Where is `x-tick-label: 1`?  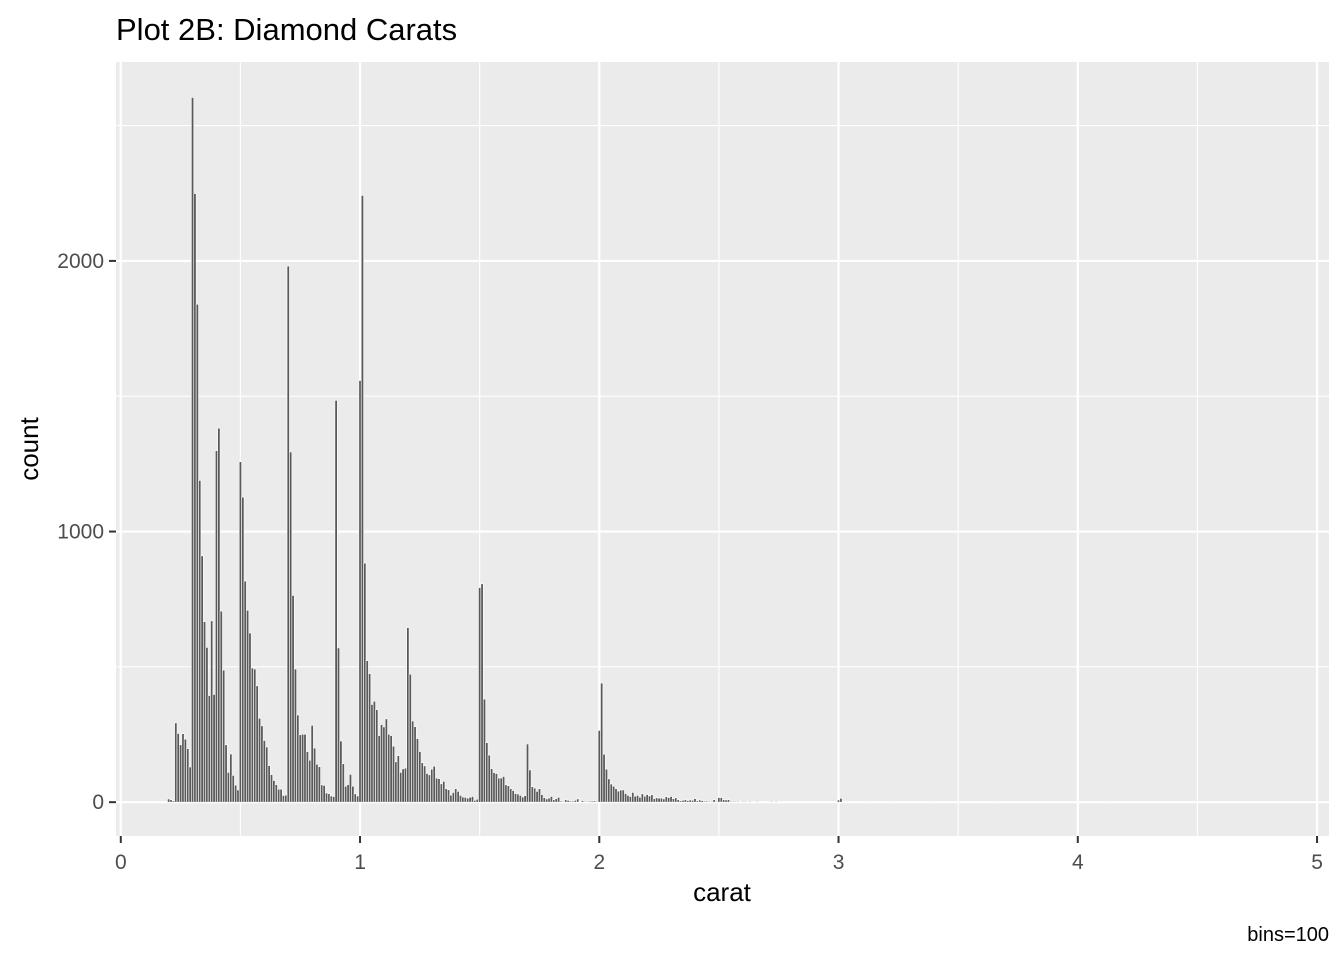 x-tick-label: 1 is located at coordinates (360, 862).